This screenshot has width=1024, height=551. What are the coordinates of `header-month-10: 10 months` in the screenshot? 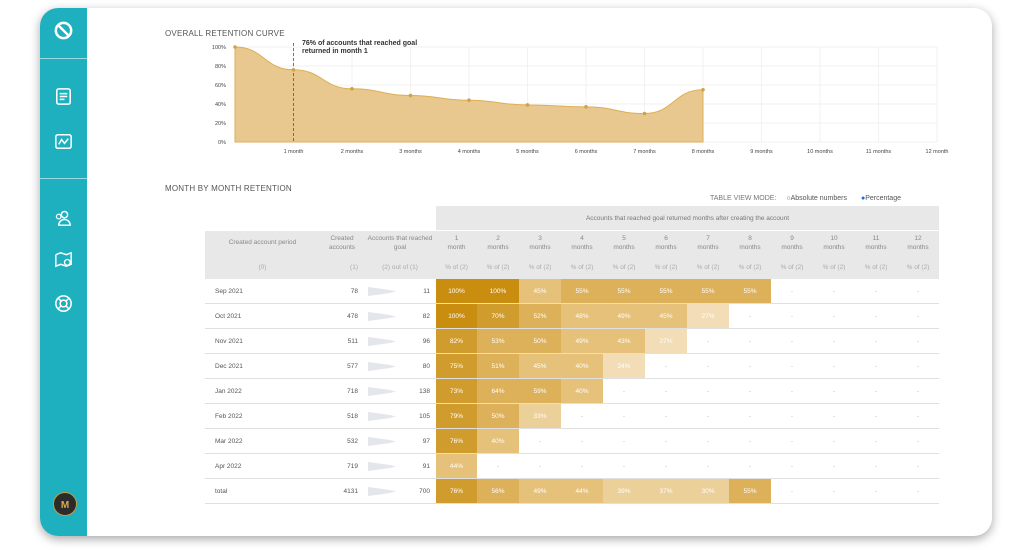 It's located at (834, 242).